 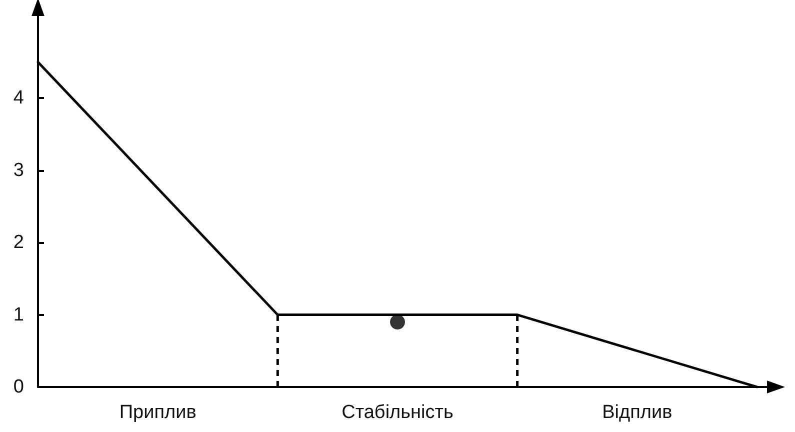 I want to click on y-tick-label: 4, so click(x=18, y=98).